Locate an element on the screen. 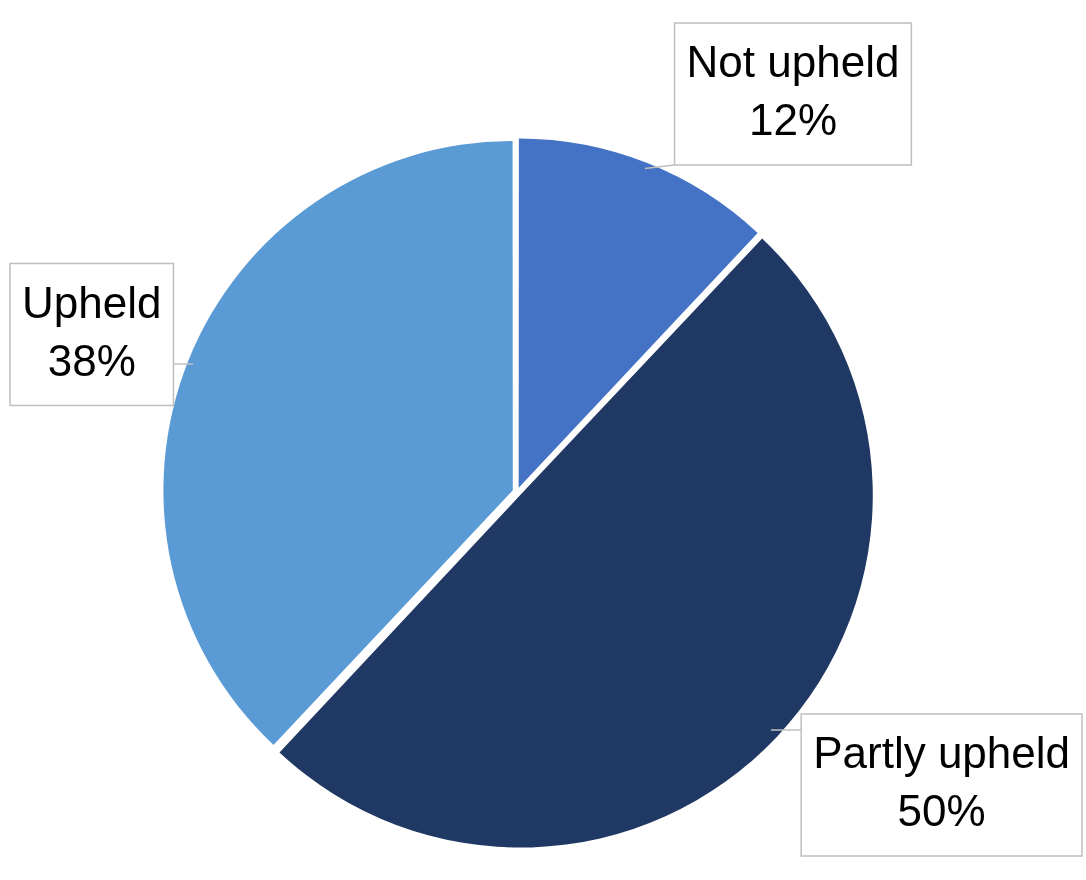  data-label: 50% is located at coordinates (941, 811).